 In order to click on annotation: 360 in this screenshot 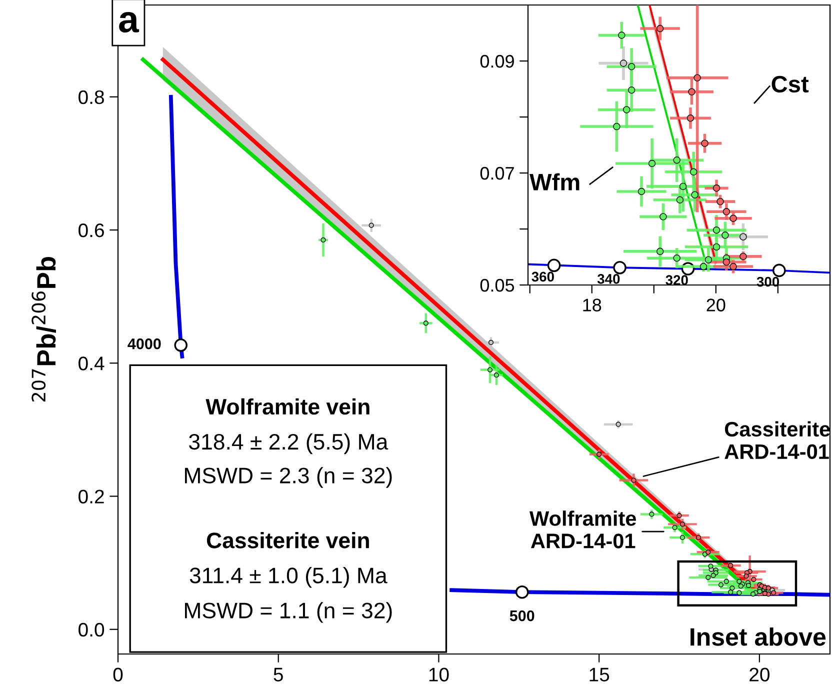, I will do `click(543, 277)`.